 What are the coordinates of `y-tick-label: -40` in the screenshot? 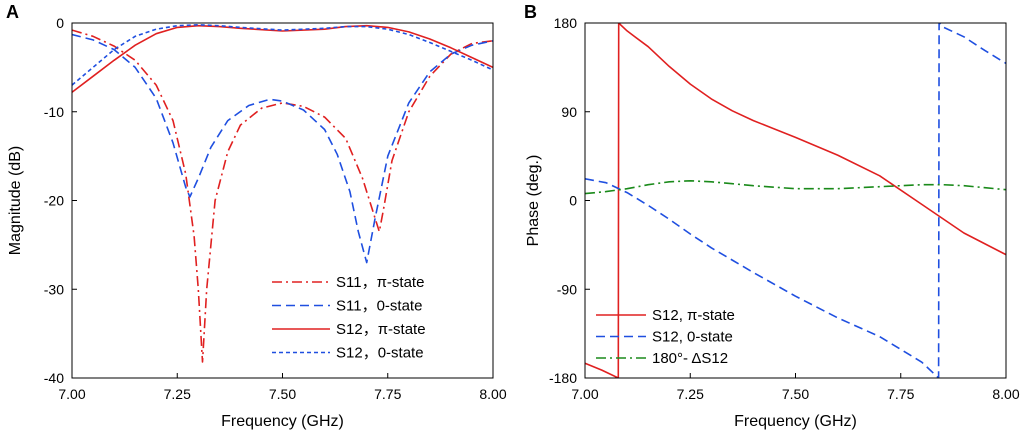 It's located at (54, 378).